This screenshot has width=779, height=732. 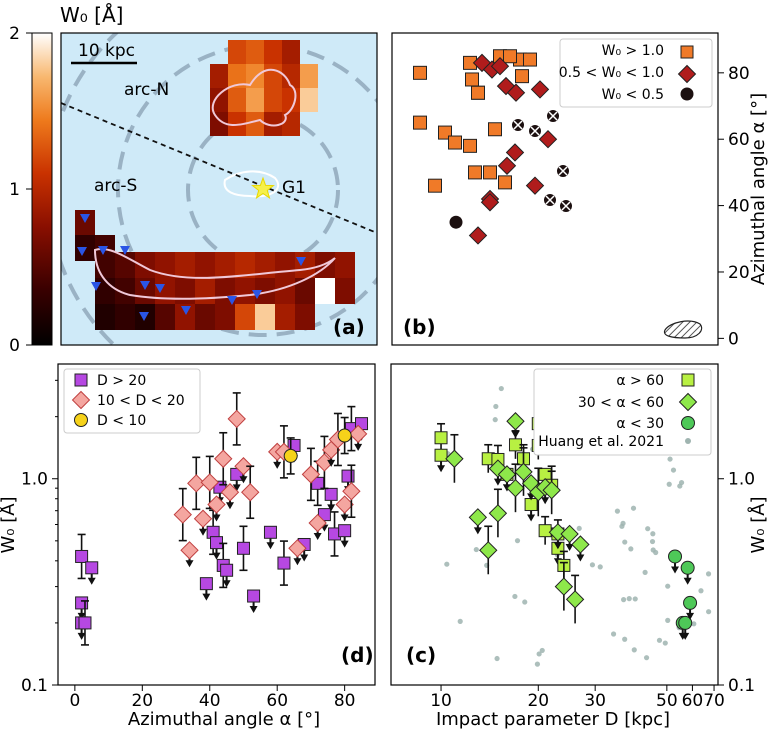 What do you see at coordinates (357, 655) in the screenshot?
I see `panel-d-tag: (d)` at bounding box center [357, 655].